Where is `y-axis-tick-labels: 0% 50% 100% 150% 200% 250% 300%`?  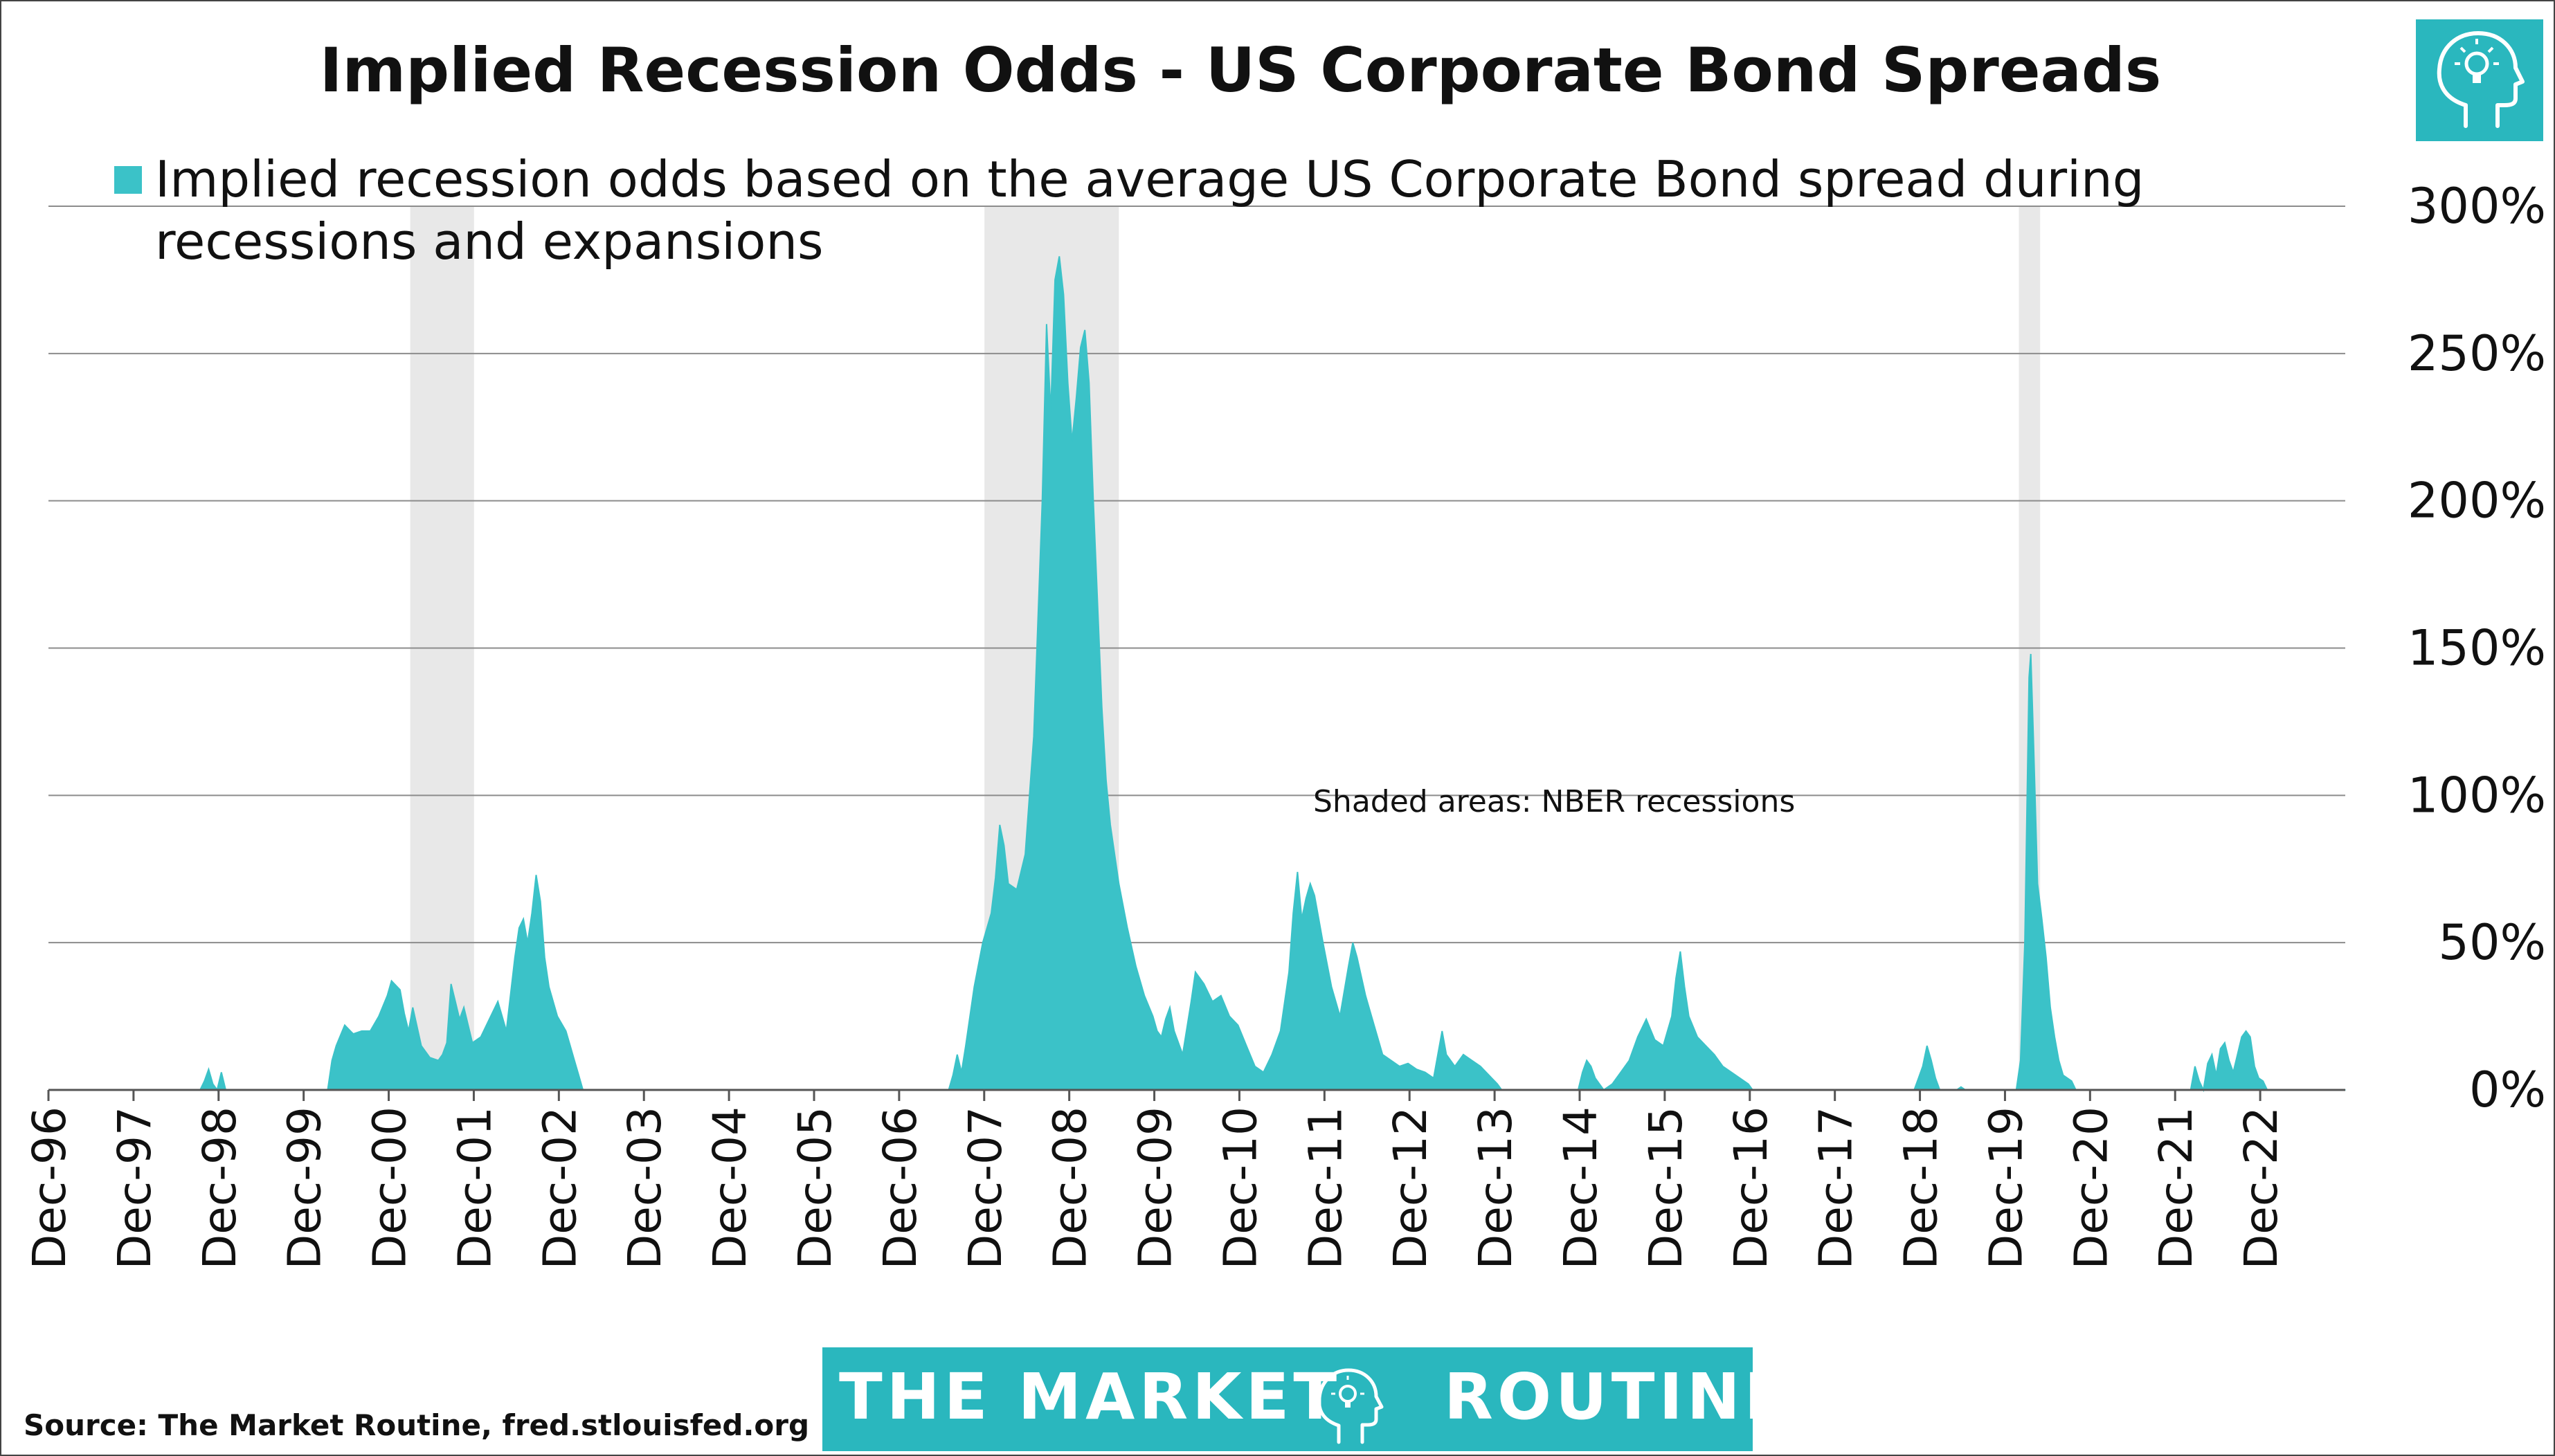
y-axis-tick-labels: 0% 50% 100% 150% 200% 250% 300% is located at coordinates (2477, 648).